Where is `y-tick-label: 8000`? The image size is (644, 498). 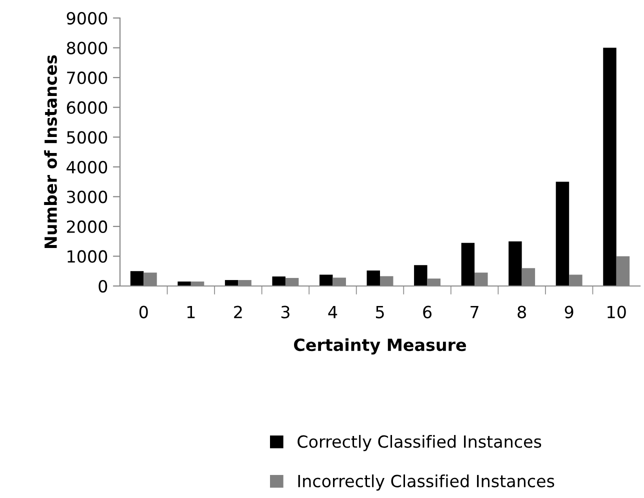
y-tick-label: 8000 is located at coordinates (87, 48).